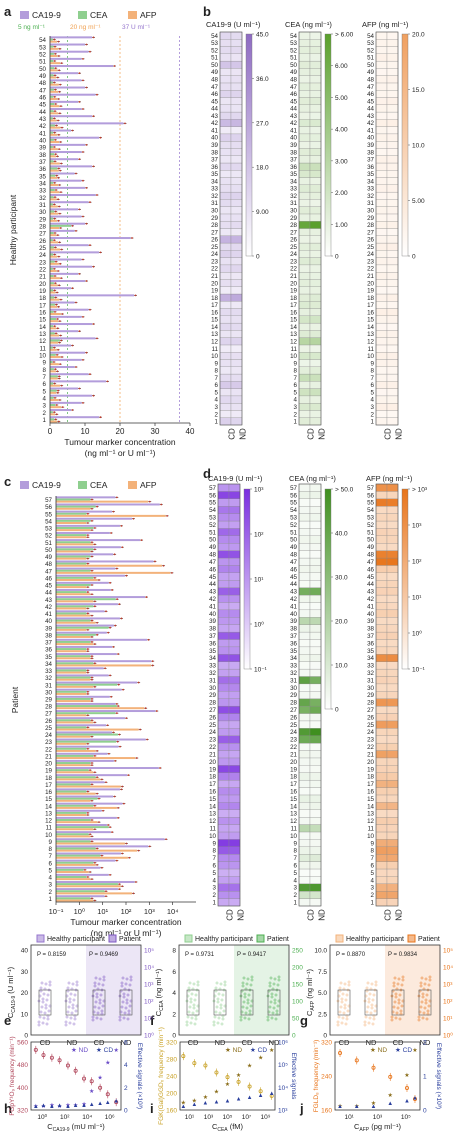  I want to click on row-label: 10, so click(293, 356).